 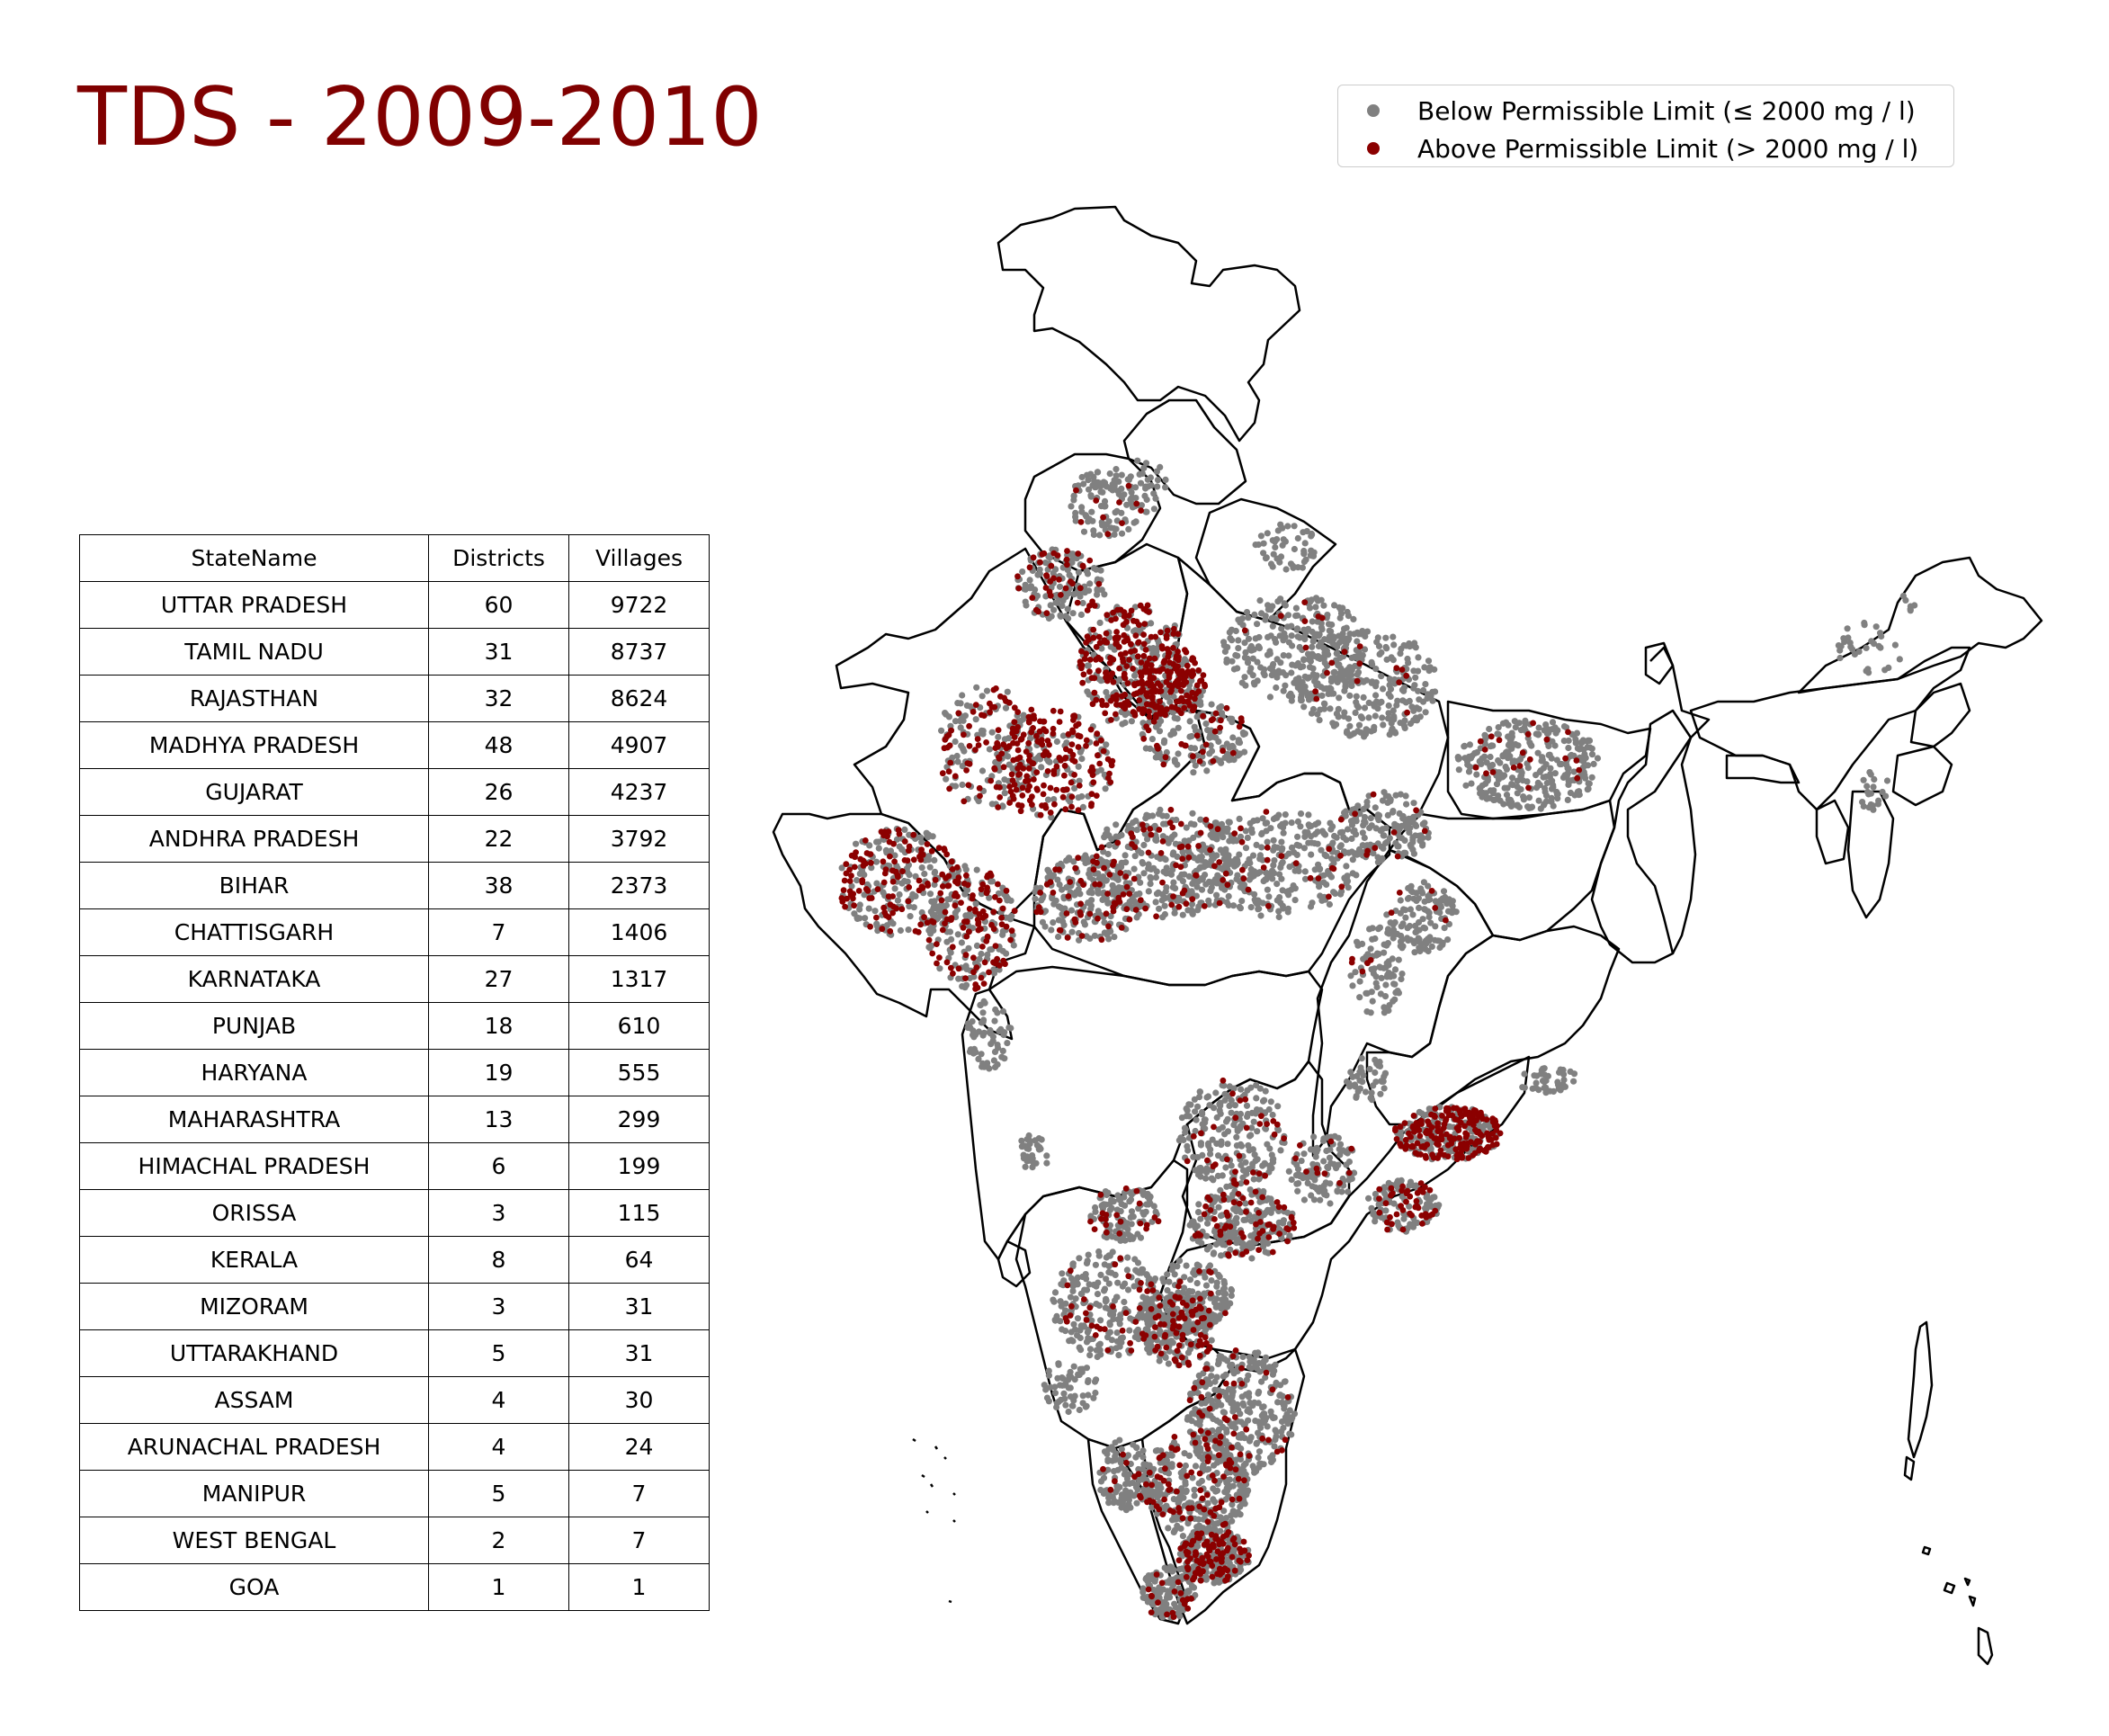 What do you see at coordinates (1627, 111) in the screenshot?
I see `legend-item-below: Below Permissible Limit (≤ 2000 mg / l)` at bounding box center [1627, 111].